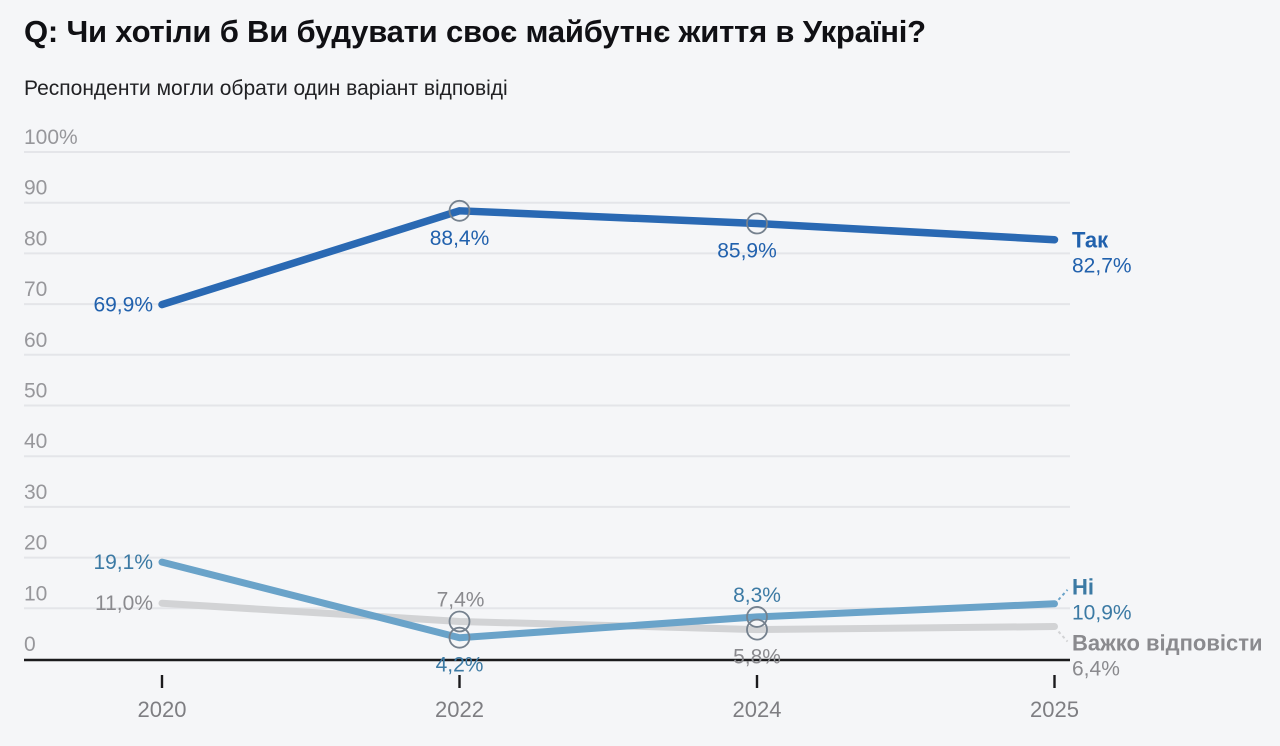 The width and height of the screenshot is (1280, 746). Describe the element at coordinates (35, 492) in the screenshot. I see `y-axis-tick-label: 30` at that location.